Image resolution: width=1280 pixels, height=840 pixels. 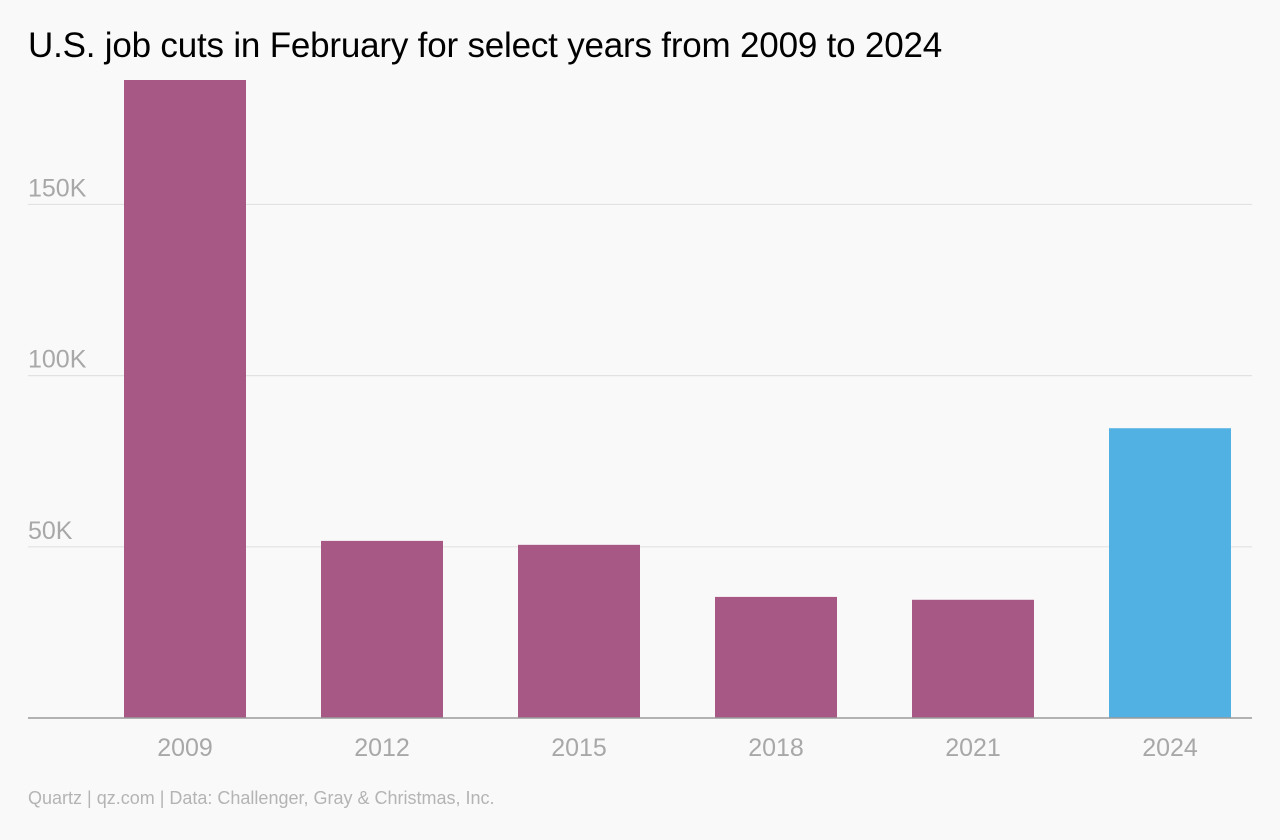 What do you see at coordinates (382, 629) in the screenshot?
I see `bar-2012` at bounding box center [382, 629].